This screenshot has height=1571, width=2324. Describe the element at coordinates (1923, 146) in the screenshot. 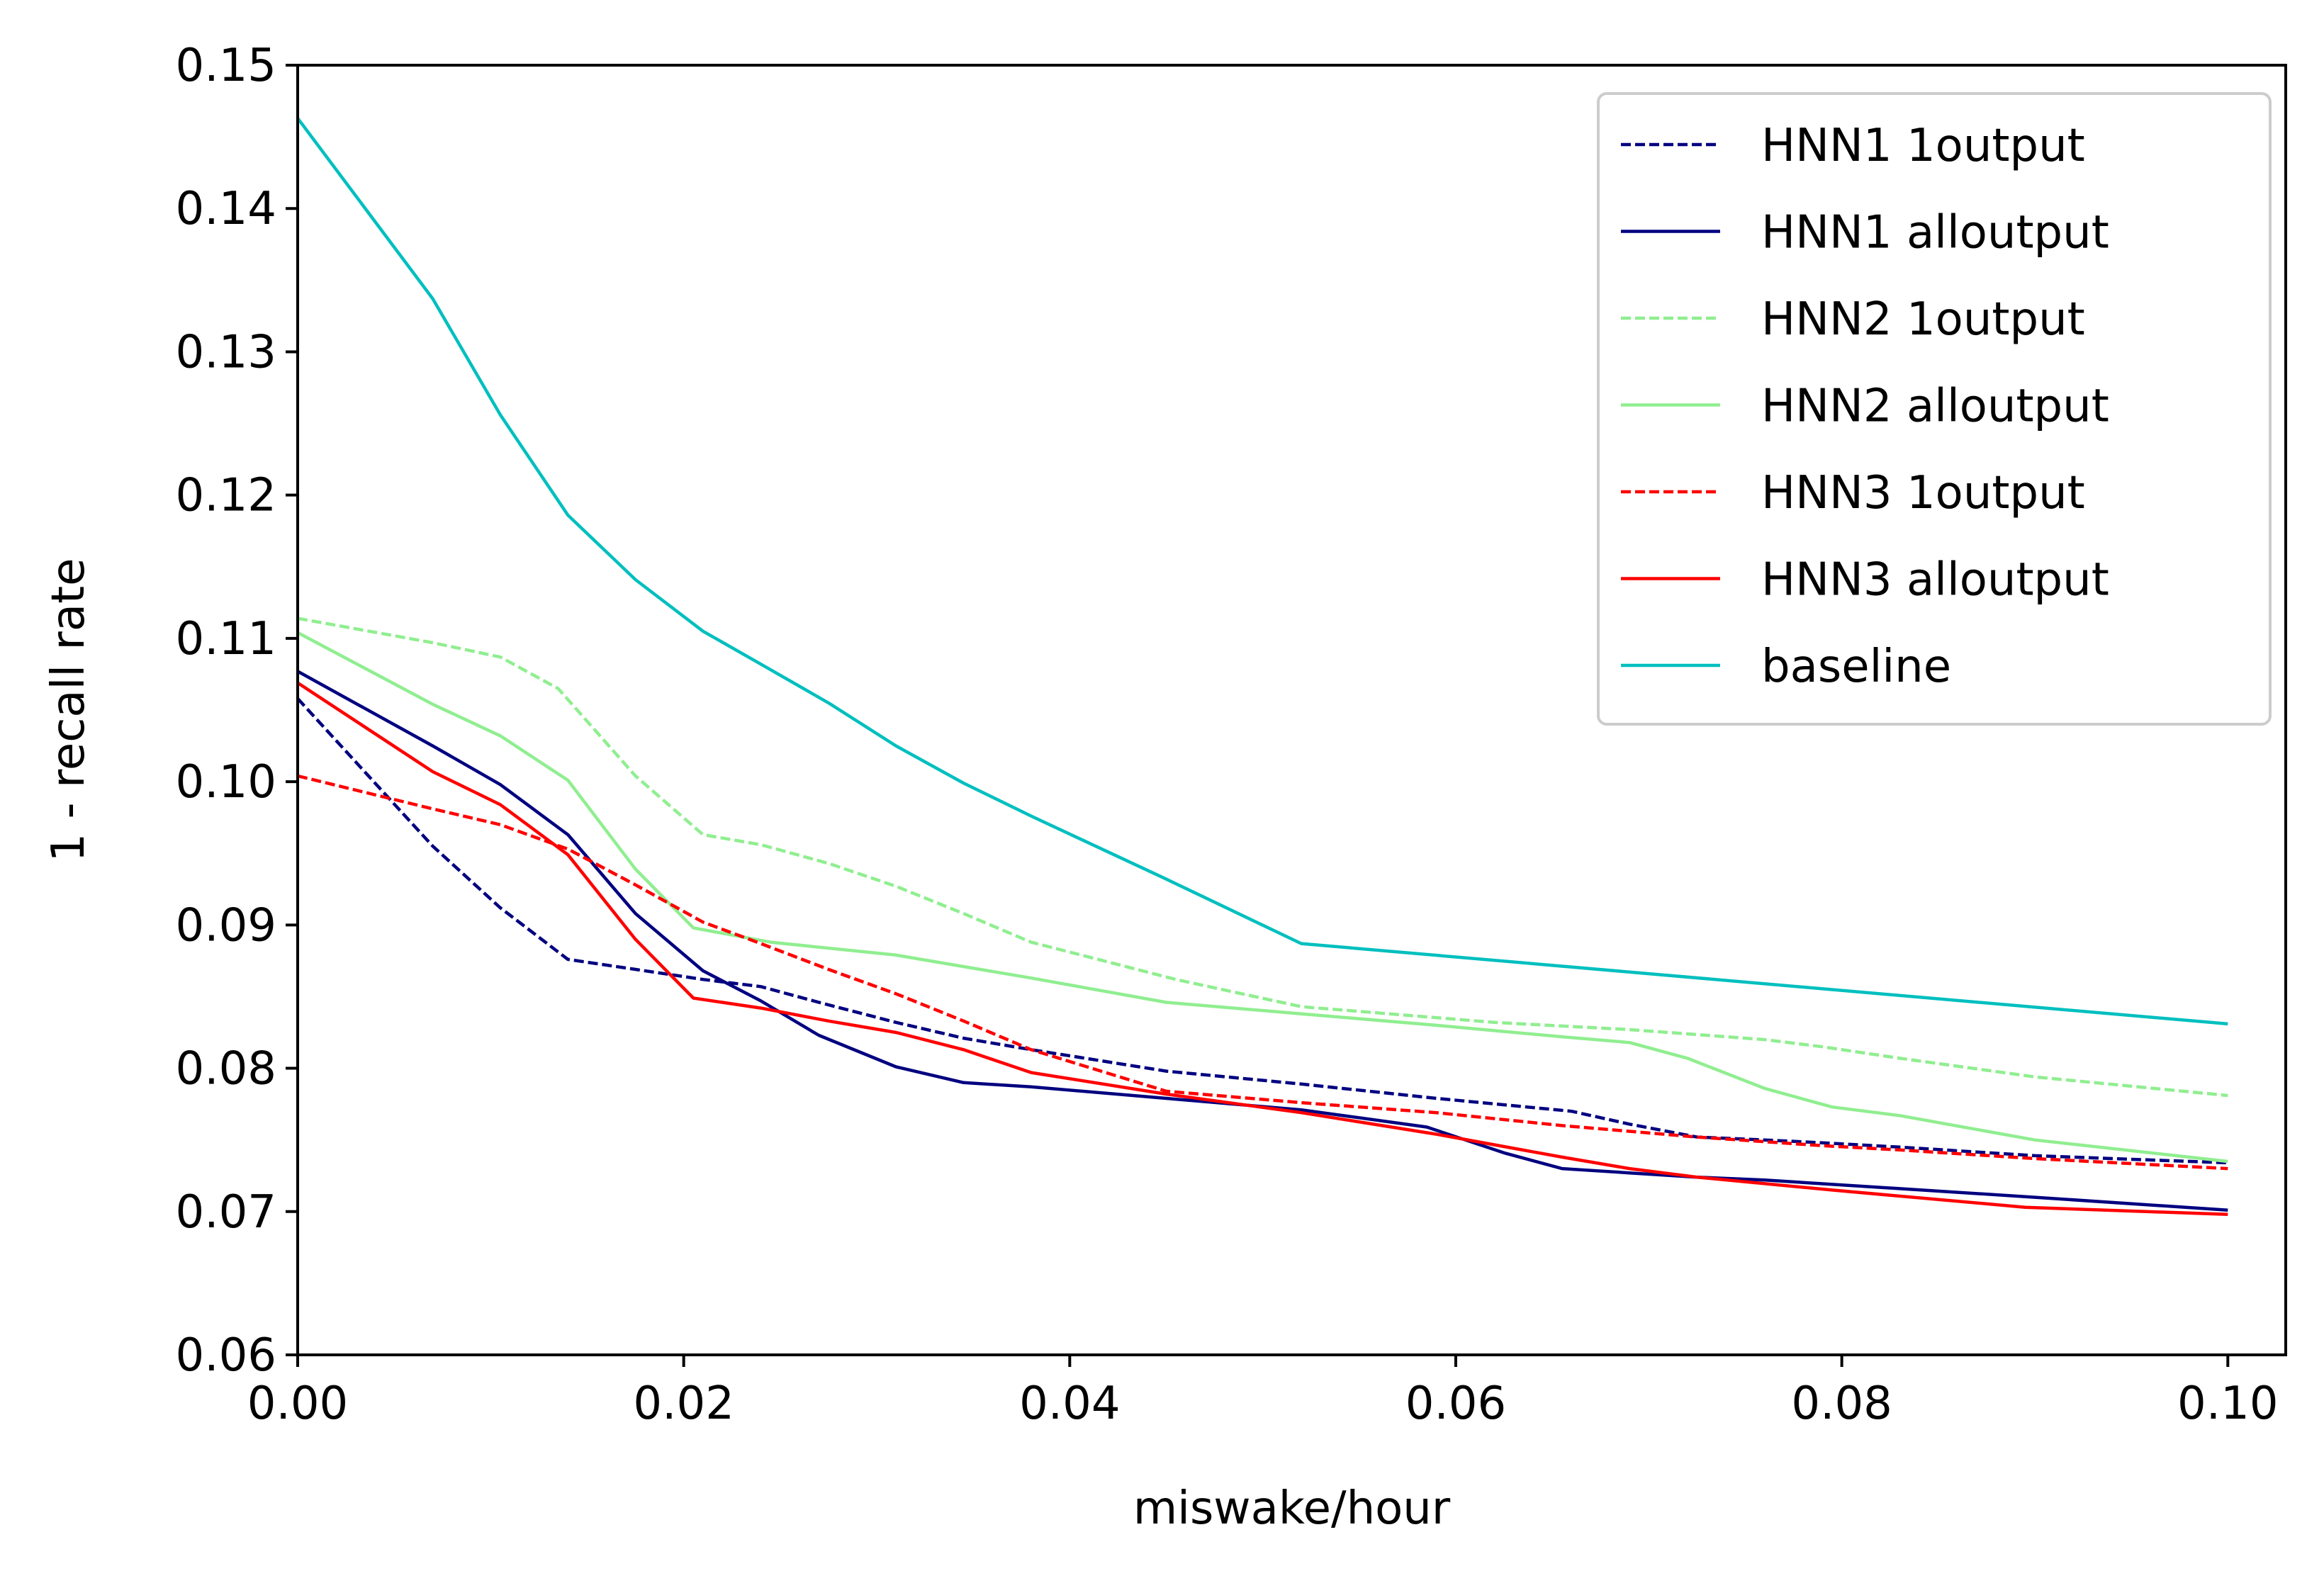

I see `legend-label: HNN1 1output` at that location.